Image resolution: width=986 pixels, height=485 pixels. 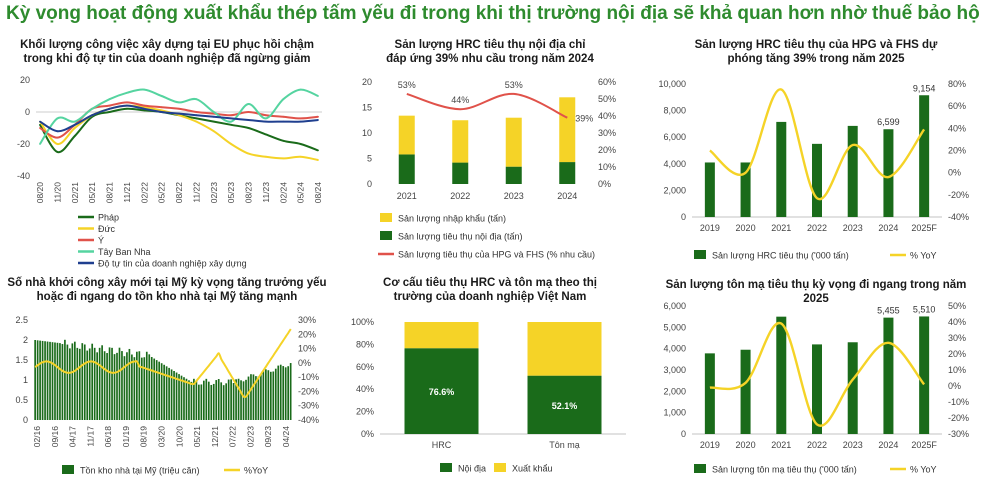 What do you see at coordinates (674, 190) in the screenshot?
I see `hrch-y-tick: 2,000` at bounding box center [674, 190].